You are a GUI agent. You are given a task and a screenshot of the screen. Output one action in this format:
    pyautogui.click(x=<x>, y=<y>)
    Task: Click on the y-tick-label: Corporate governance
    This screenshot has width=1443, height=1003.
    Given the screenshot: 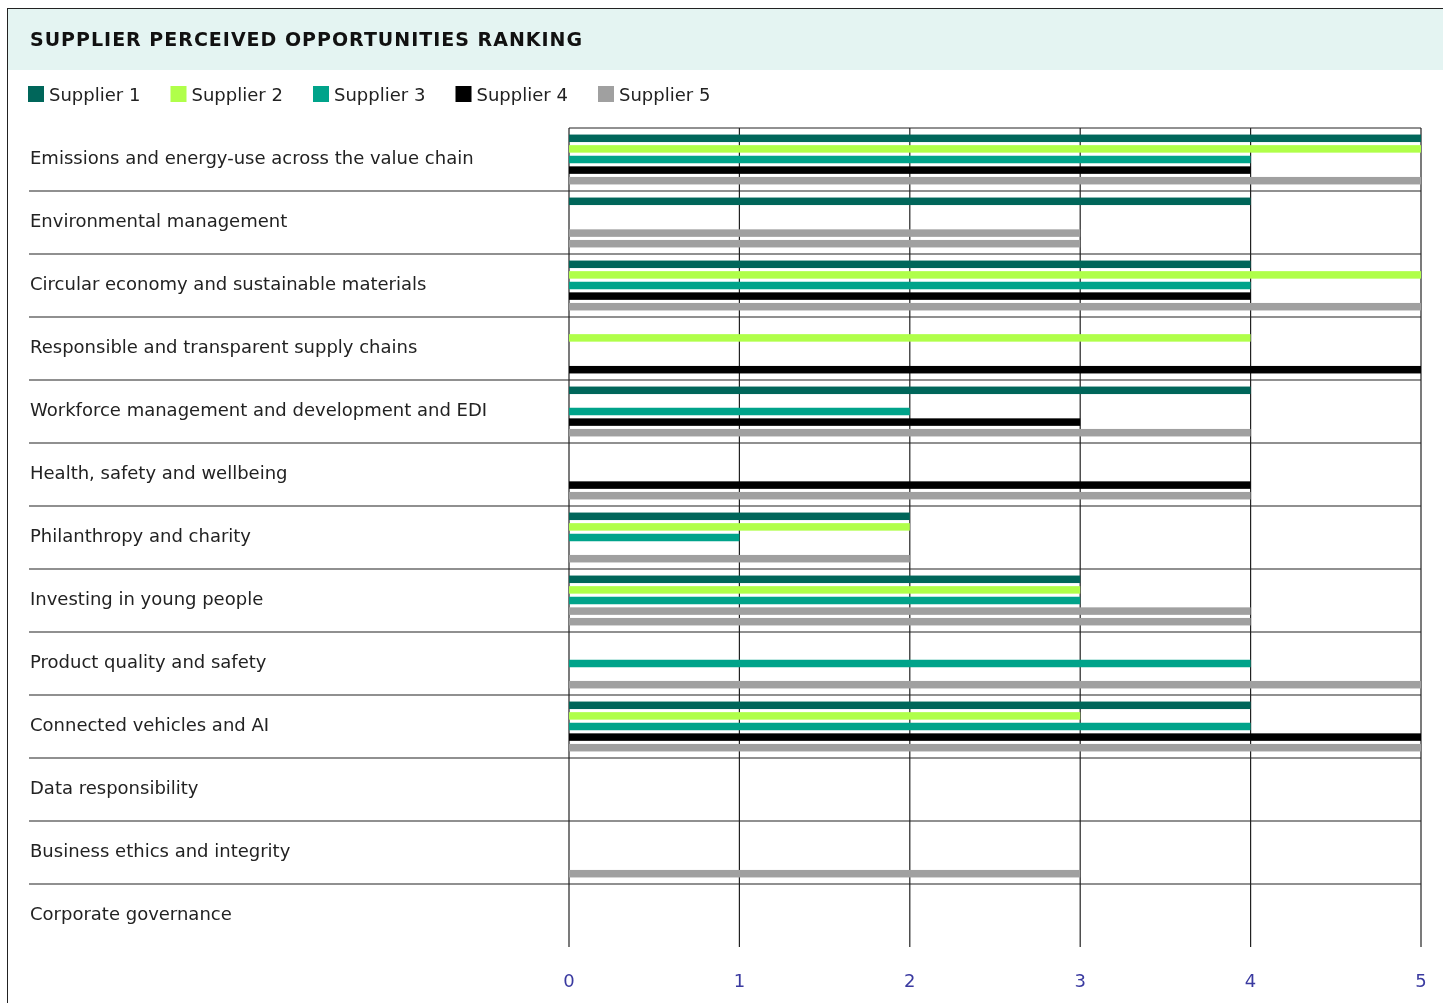 What is the action you would take?
    pyautogui.click(x=131, y=913)
    